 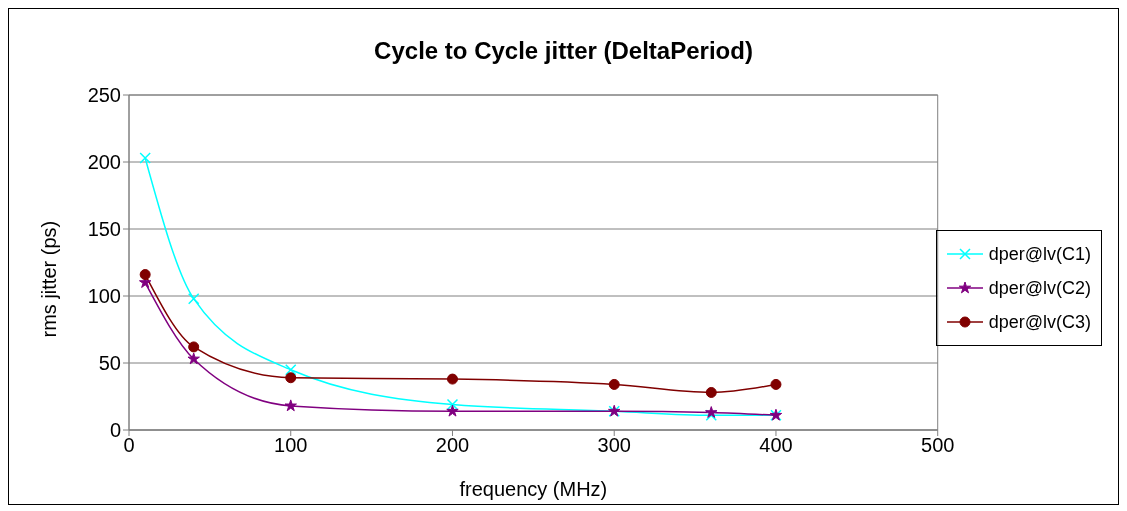 What do you see at coordinates (1039, 254) in the screenshot?
I see `legend-label: dper@lv(C1)` at bounding box center [1039, 254].